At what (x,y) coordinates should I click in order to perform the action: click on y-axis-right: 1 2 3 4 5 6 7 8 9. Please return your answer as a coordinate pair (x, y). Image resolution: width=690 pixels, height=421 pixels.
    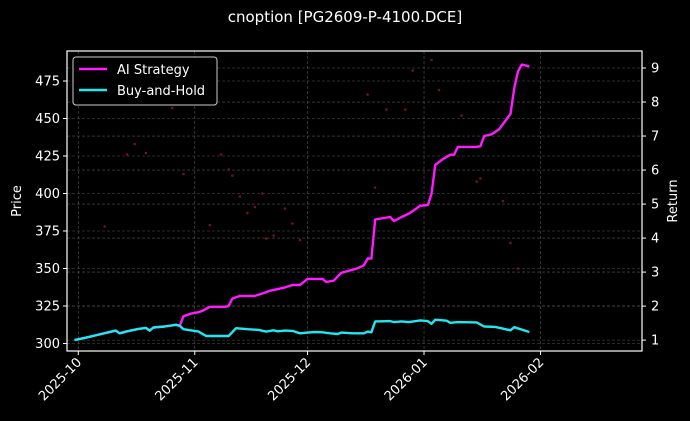
    Looking at the image, I should click on (650, 205).